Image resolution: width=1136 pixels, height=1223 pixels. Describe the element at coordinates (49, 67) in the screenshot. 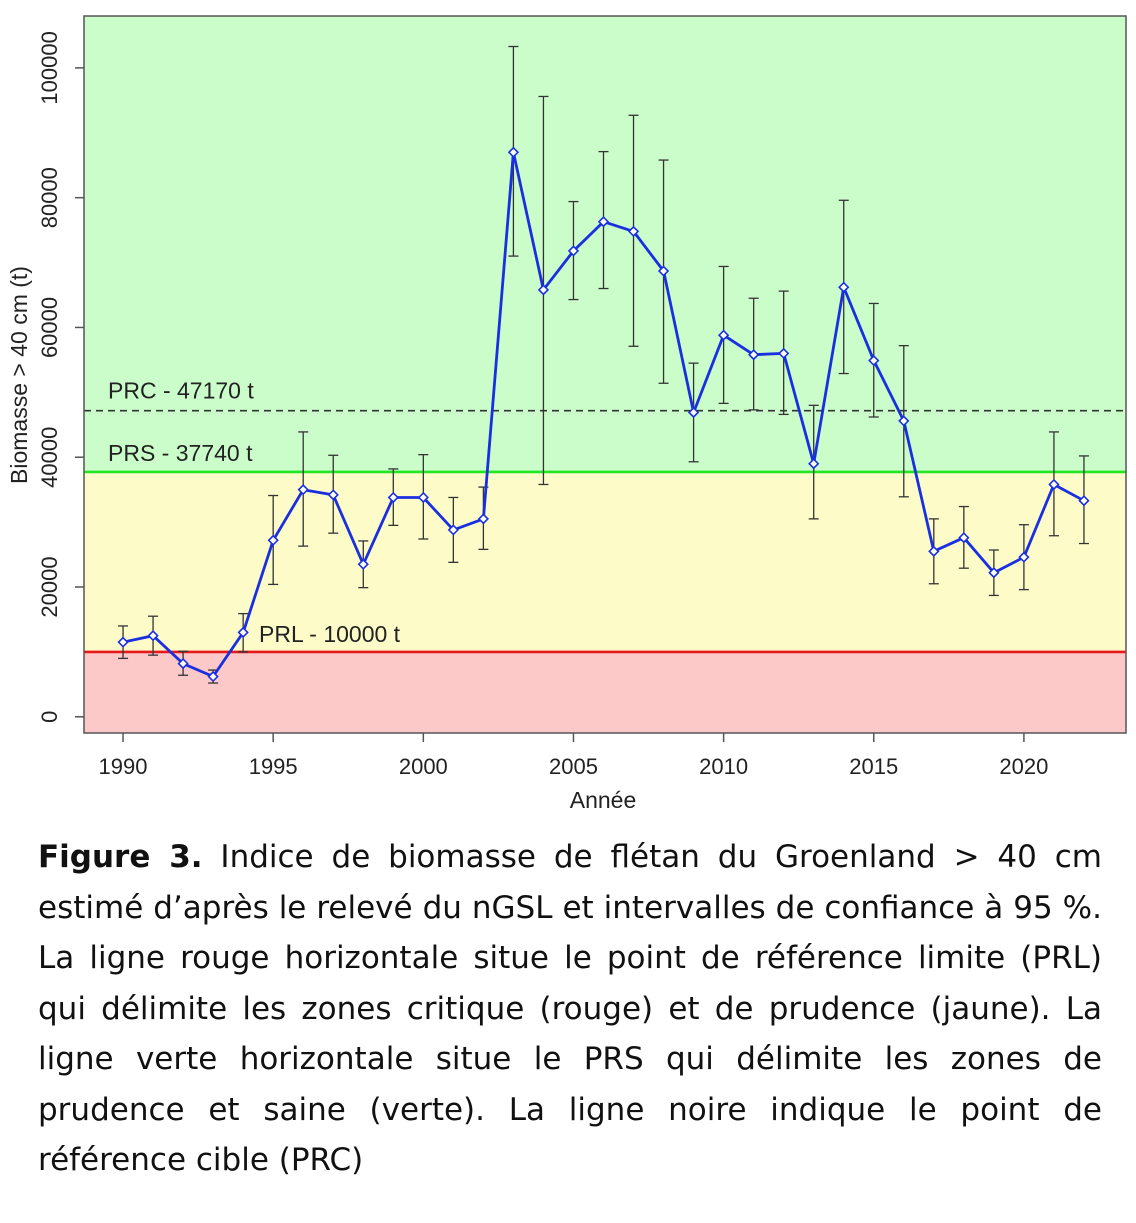

I see `y-tick-label: 100000` at that location.